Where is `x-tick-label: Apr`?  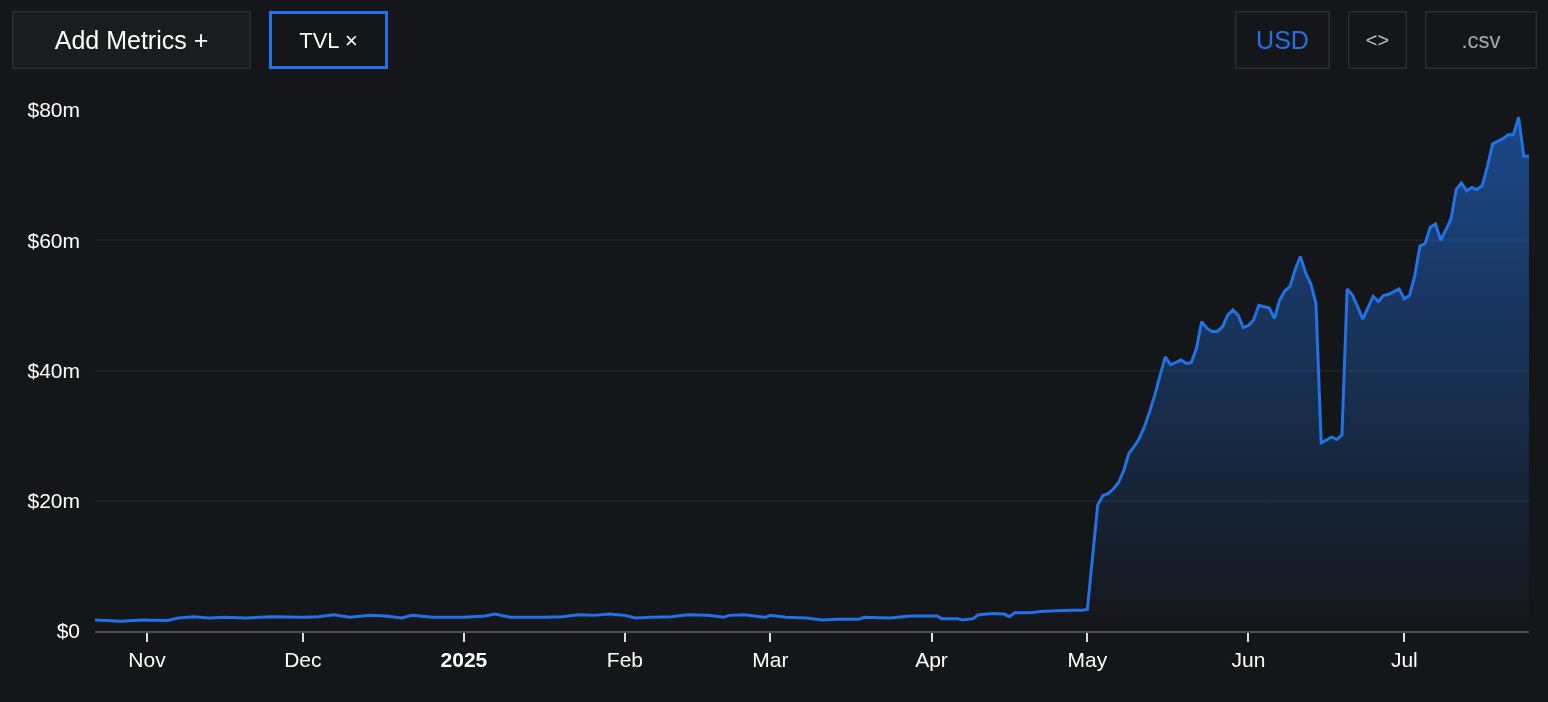 x-tick-label: Apr is located at coordinates (931, 660).